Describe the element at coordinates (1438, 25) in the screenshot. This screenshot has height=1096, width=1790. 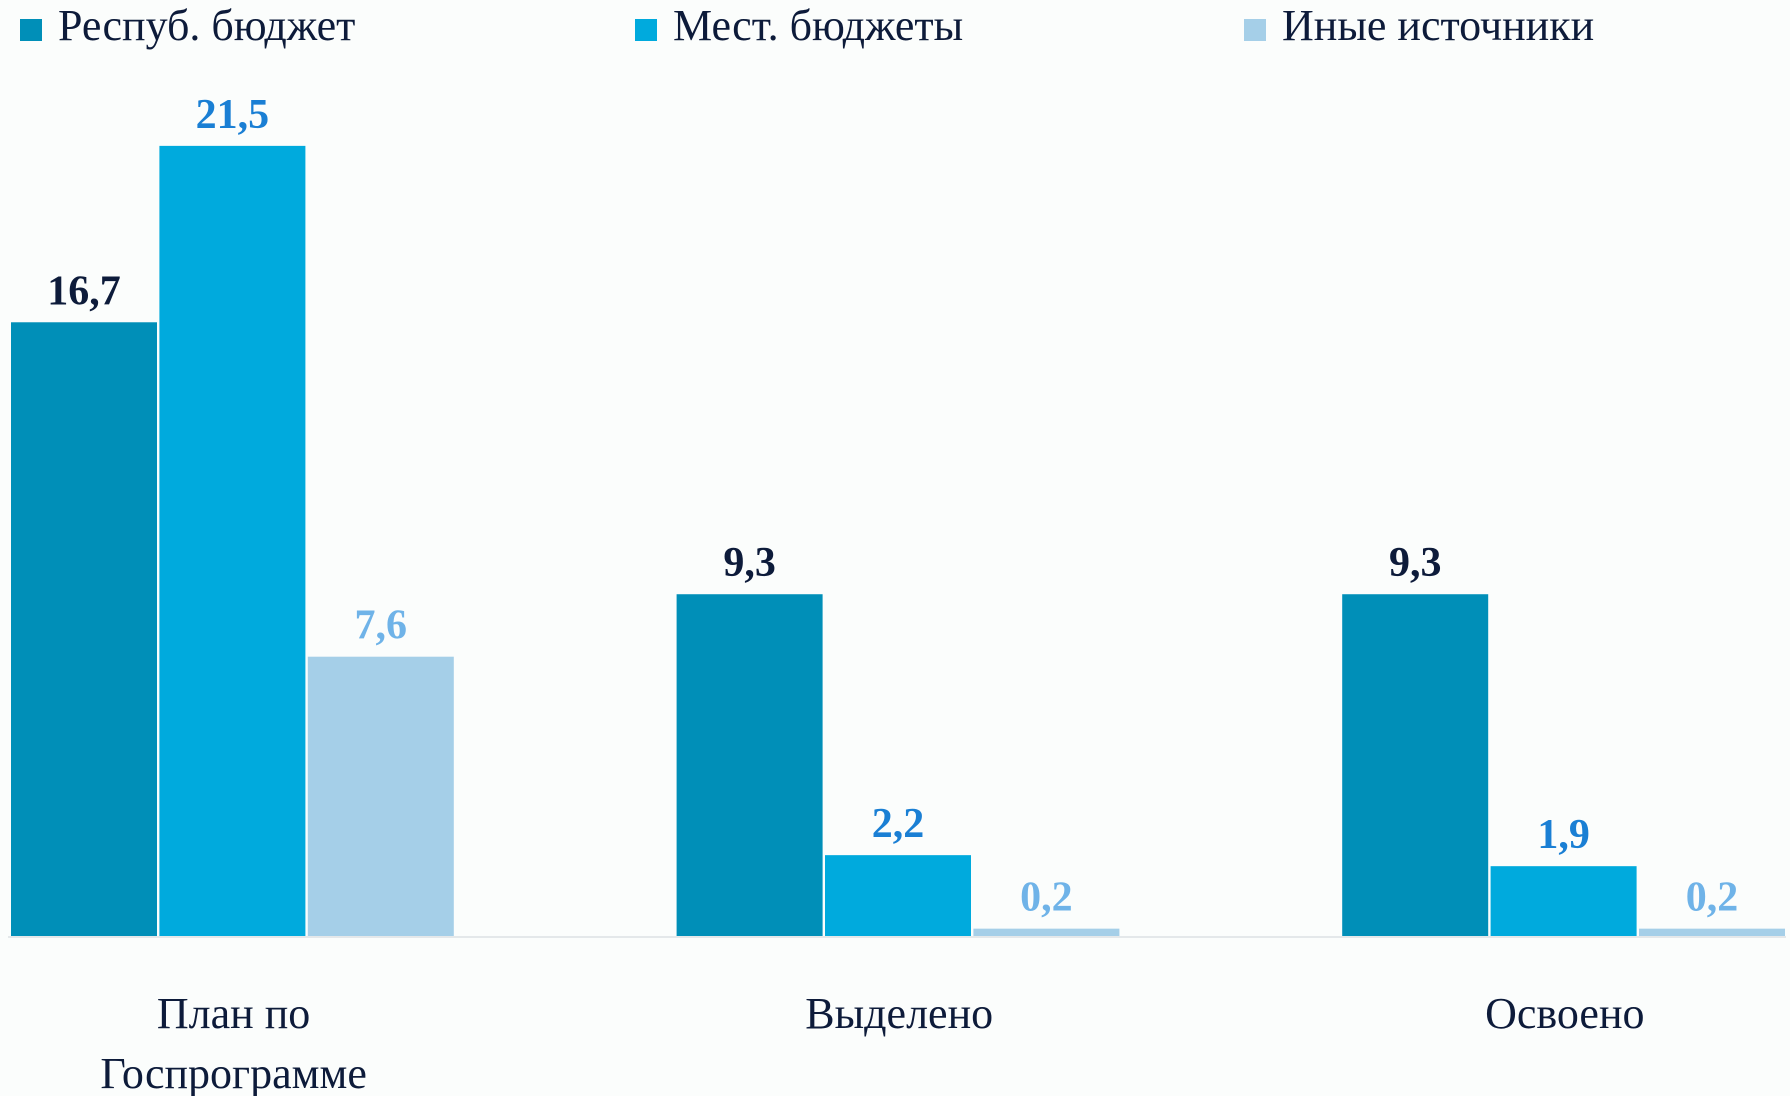
I see `legend-label: Иные источники` at that location.